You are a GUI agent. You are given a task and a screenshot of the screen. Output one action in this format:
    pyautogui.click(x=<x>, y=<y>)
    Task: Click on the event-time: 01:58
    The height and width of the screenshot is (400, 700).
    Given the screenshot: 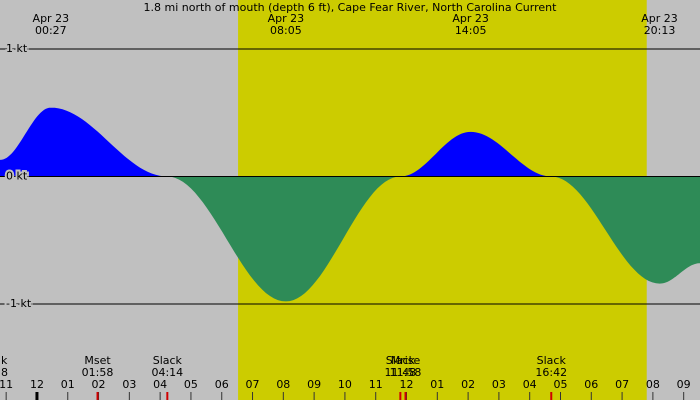 What is the action you would take?
    pyautogui.click(x=98, y=372)
    